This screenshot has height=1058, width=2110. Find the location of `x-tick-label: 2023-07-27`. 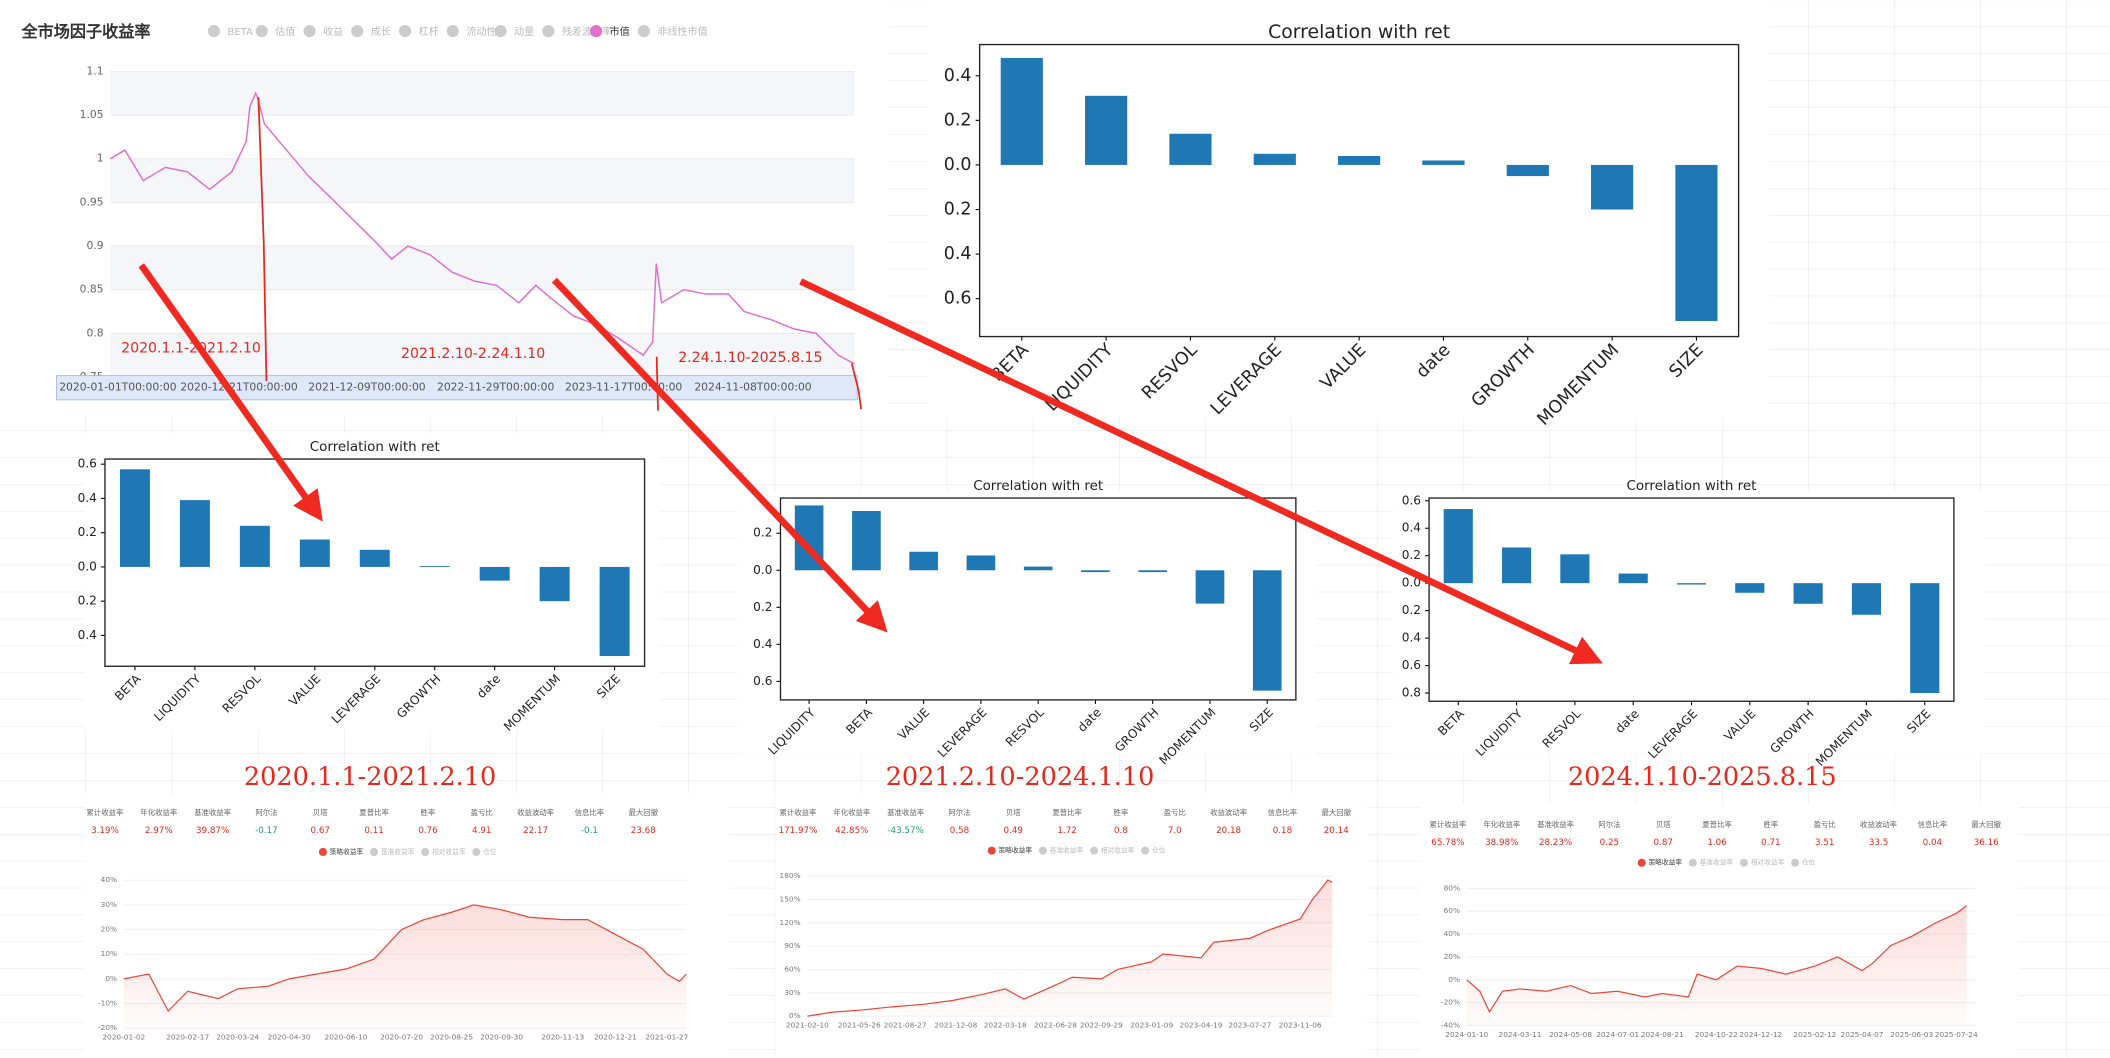

x-tick-label: 2023-07-27 is located at coordinates (1249, 1025).